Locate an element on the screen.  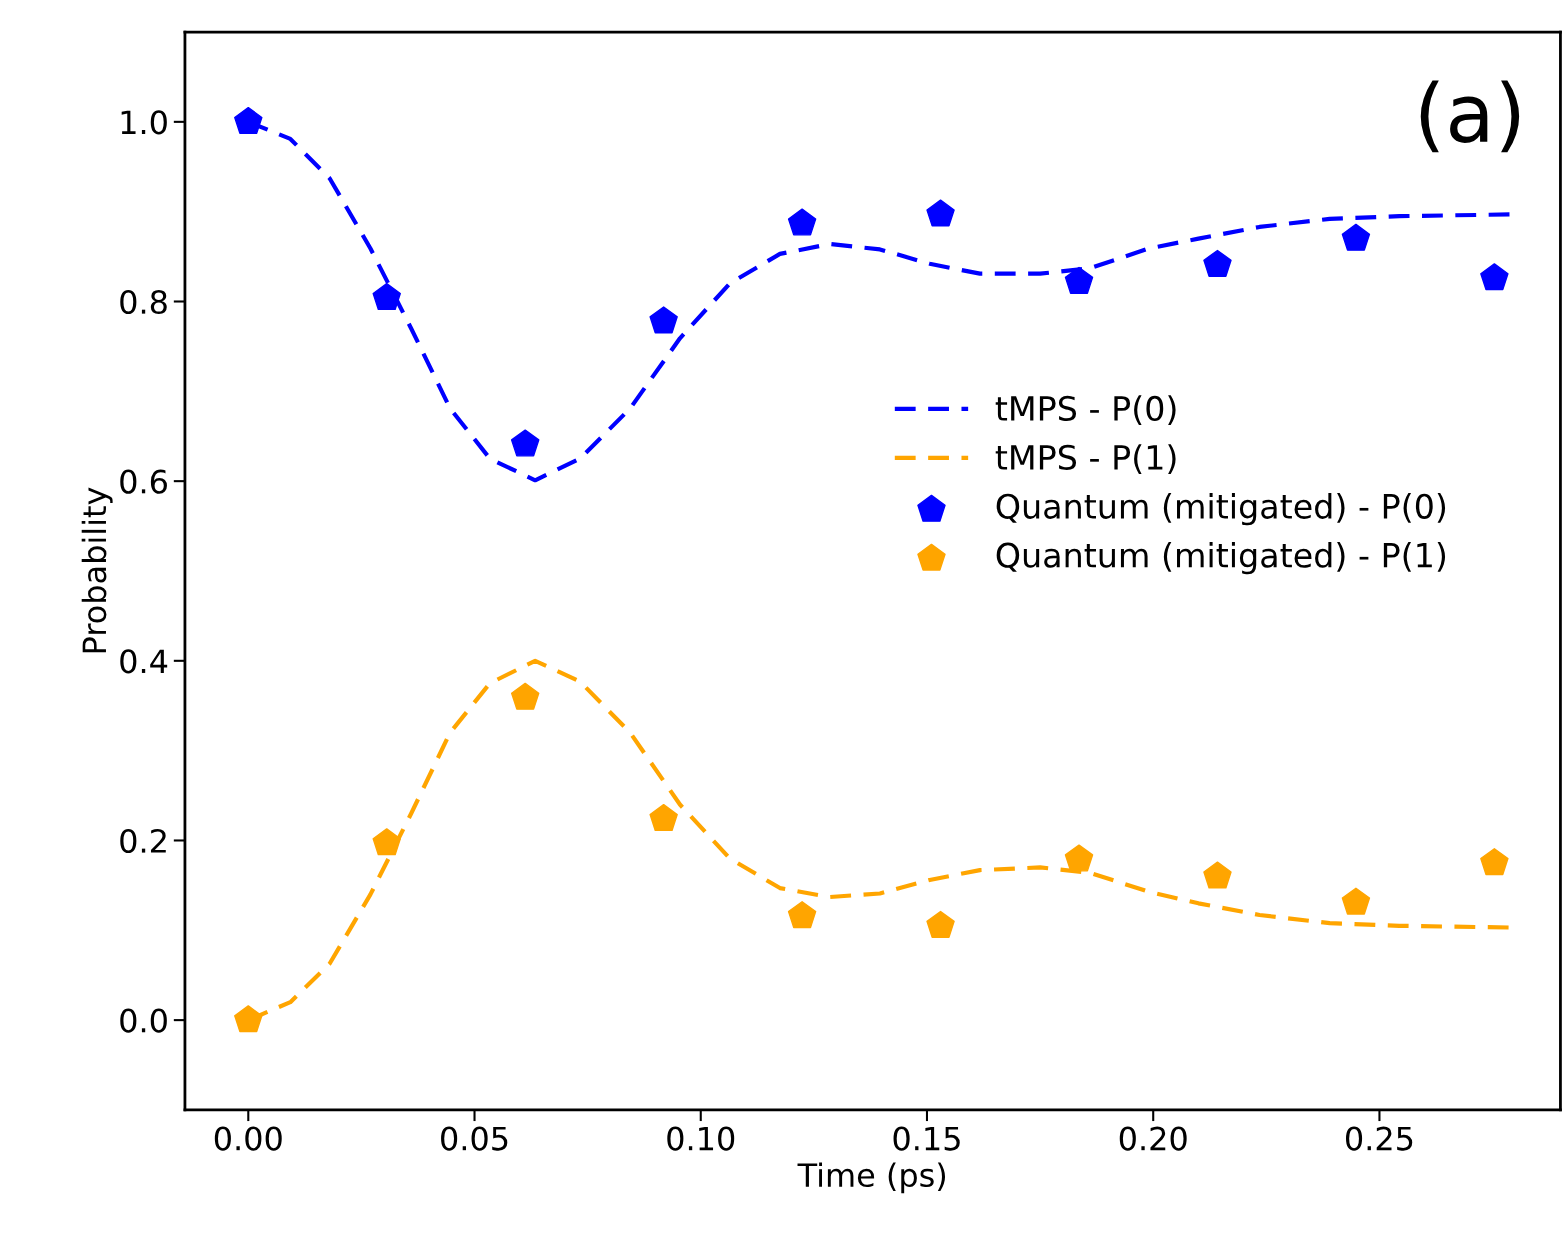
x-axis-title: Time (ps) is located at coordinates (871, 1178).